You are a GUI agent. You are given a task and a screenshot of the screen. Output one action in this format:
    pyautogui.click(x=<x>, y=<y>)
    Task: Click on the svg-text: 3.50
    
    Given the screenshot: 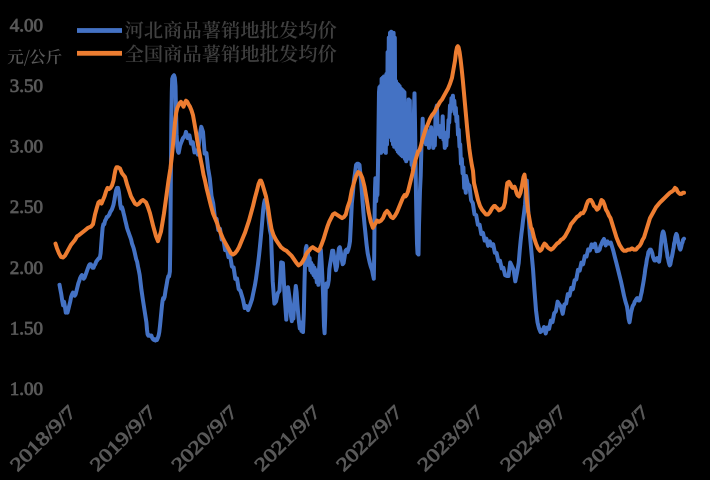 What is the action you would take?
    pyautogui.click(x=26, y=86)
    